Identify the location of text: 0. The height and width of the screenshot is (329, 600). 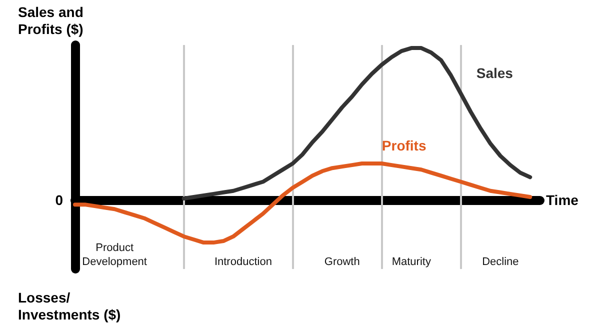
(59, 200).